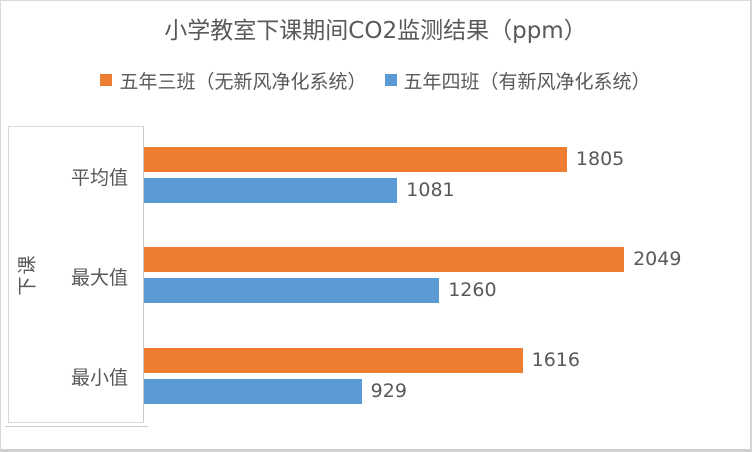 The height and width of the screenshot is (452, 752). I want to click on category-label: 最大值, so click(99, 277).